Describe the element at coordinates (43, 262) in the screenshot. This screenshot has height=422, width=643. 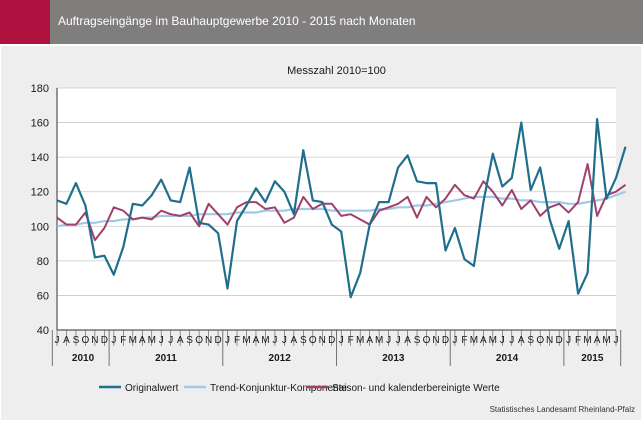
I see `y-tick-label: 80` at that location.